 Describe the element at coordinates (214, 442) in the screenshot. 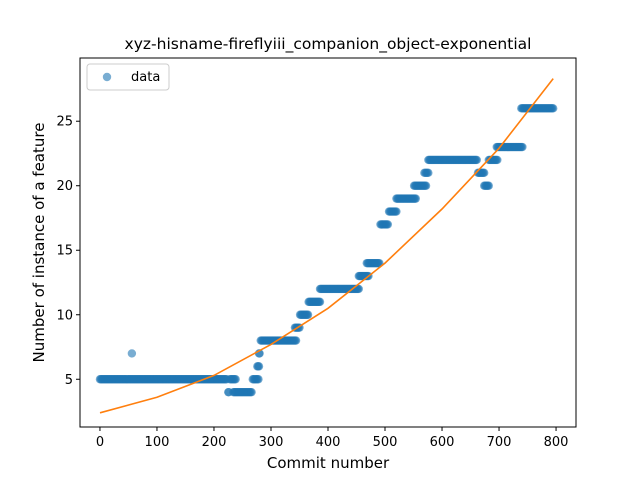

I see `x-tick-label: 200` at that location.